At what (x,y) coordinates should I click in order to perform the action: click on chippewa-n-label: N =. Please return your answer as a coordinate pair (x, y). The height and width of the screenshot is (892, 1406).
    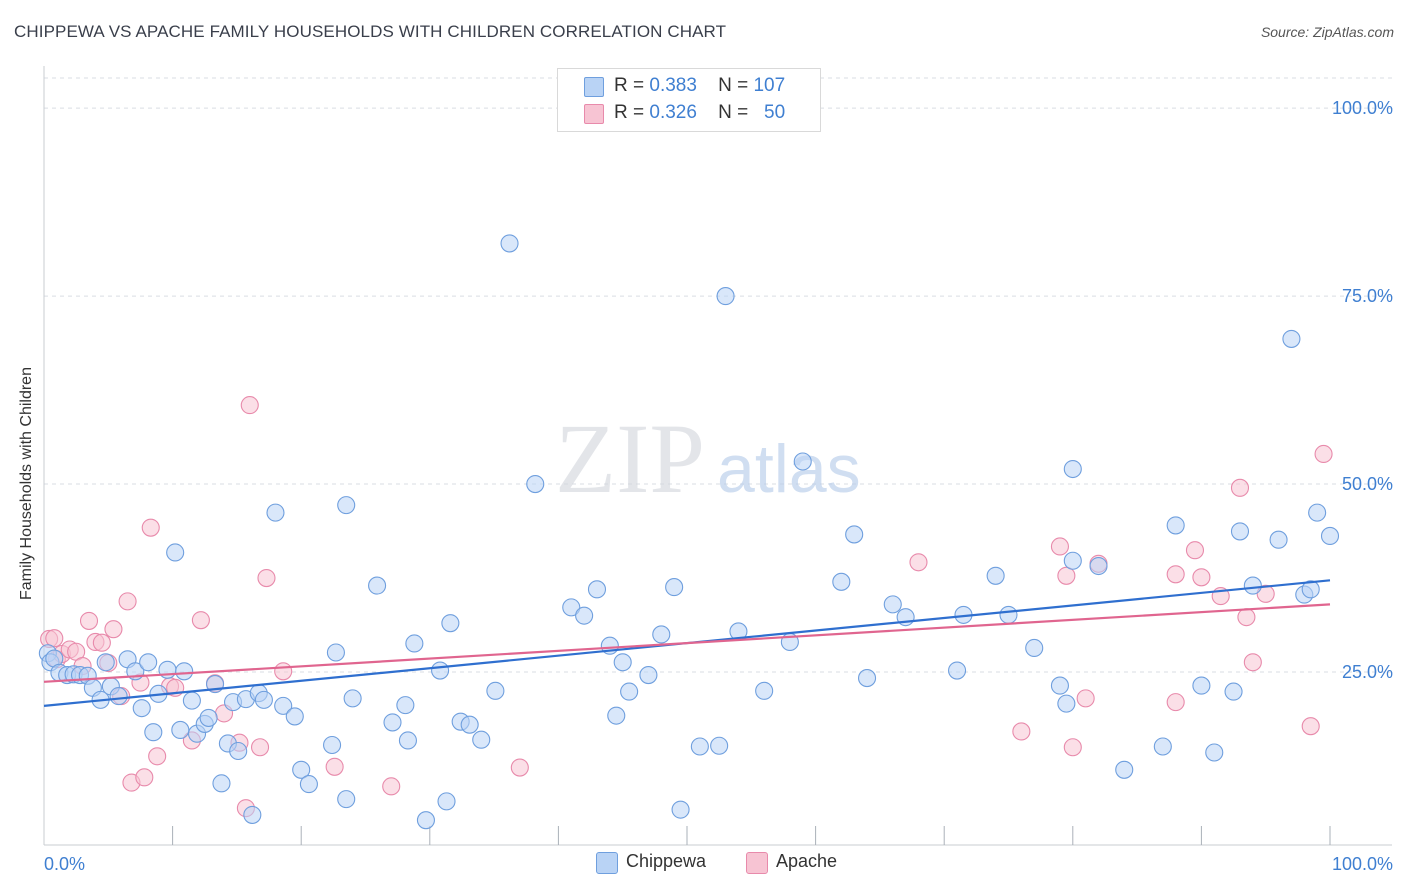
    Looking at the image, I should click on (733, 85).